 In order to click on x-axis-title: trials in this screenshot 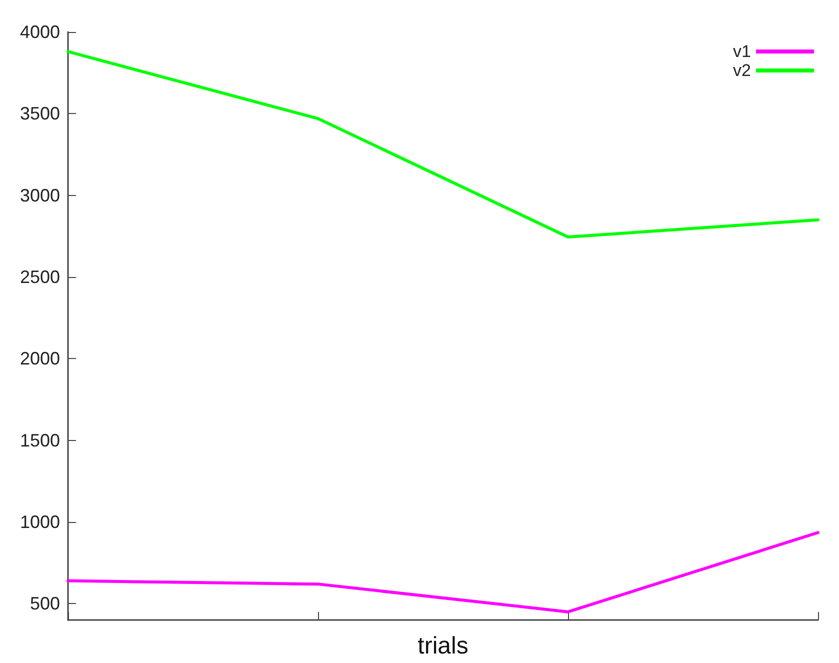, I will do `click(443, 646)`.